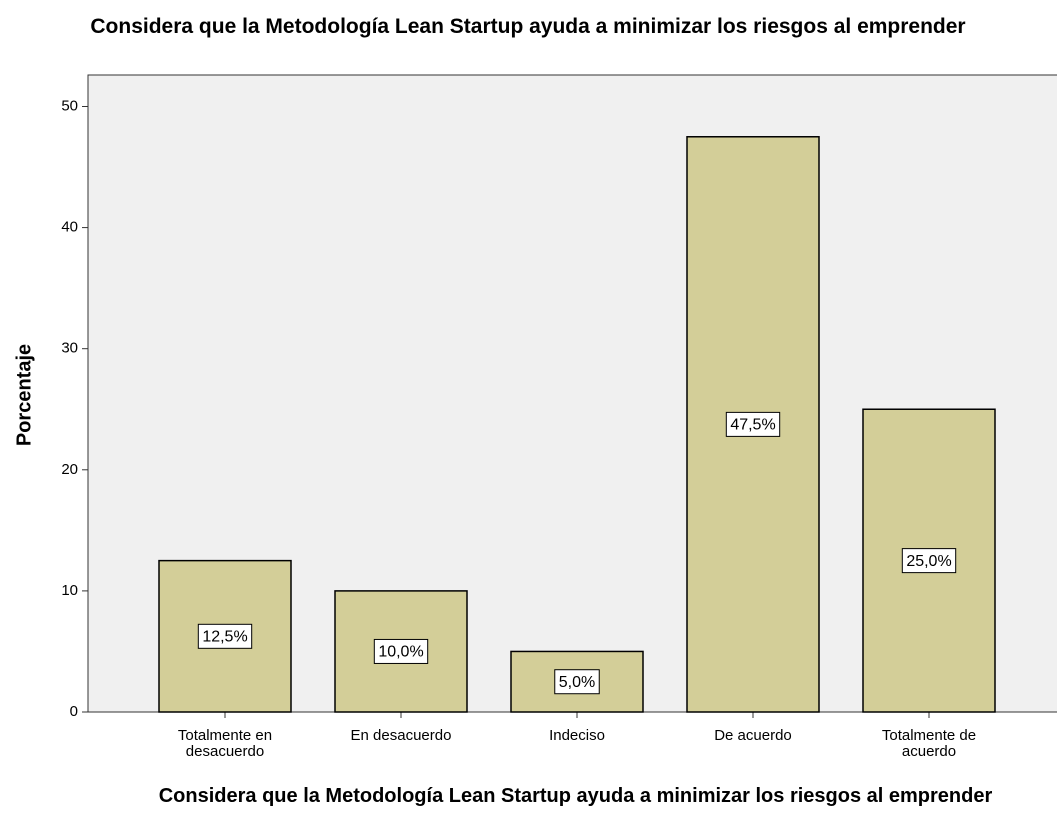 The width and height of the screenshot is (1057, 835). What do you see at coordinates (577, 735) in the screenshot?
I see `x-tick-label: Indeciso` at bounding box center [577, 735].